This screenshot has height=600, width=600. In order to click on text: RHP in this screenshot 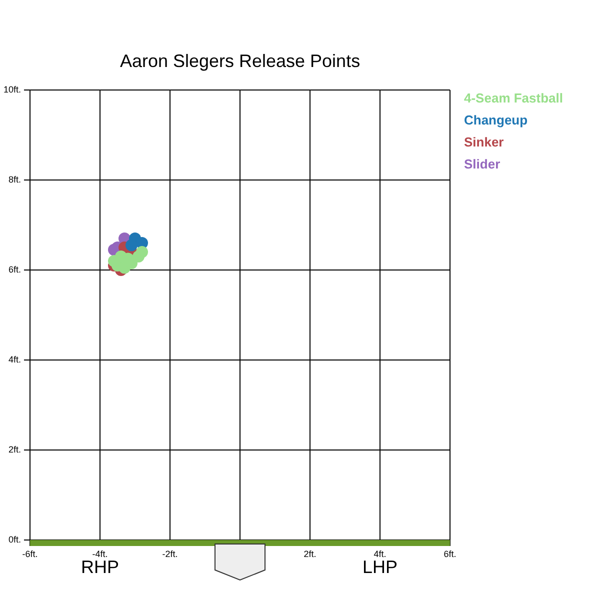, I will do `click(100, 566)`.